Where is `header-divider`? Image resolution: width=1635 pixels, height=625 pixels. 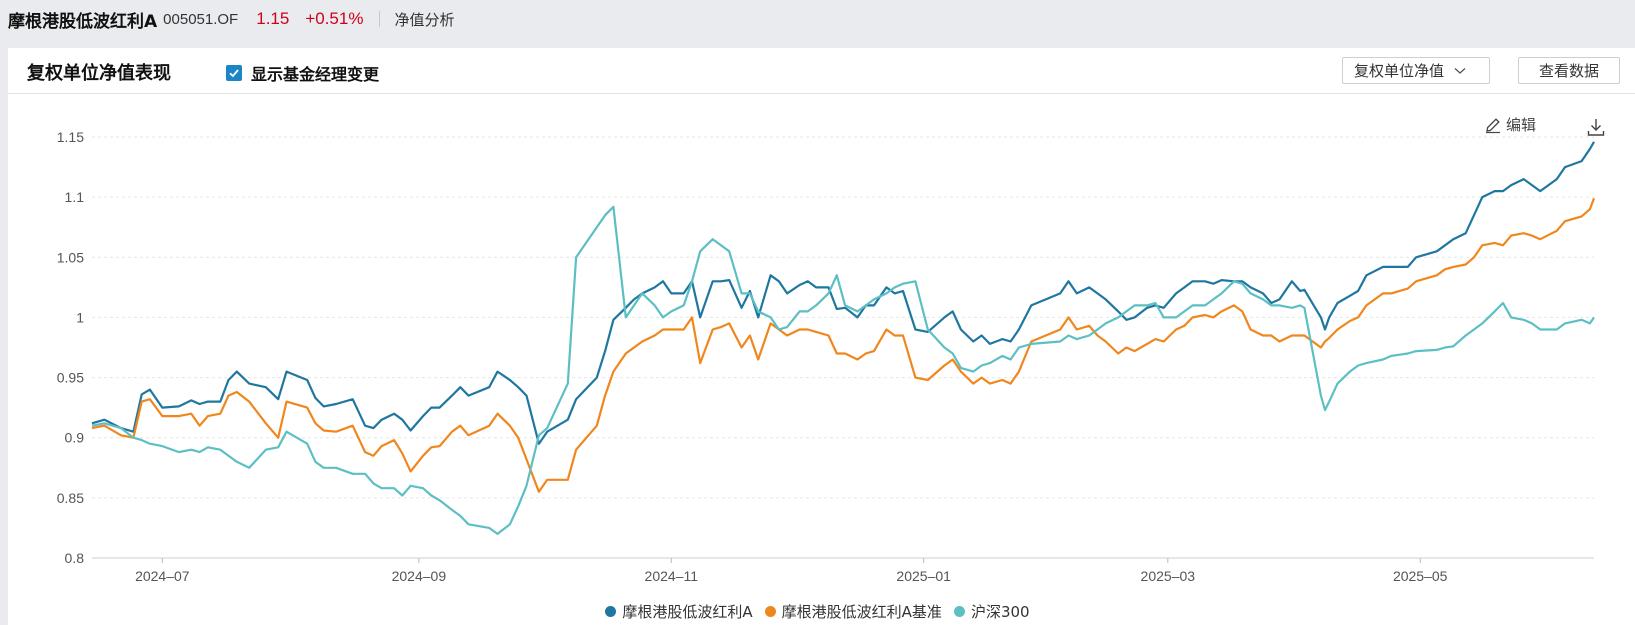 header-divider is located at coordinates (380, 19).